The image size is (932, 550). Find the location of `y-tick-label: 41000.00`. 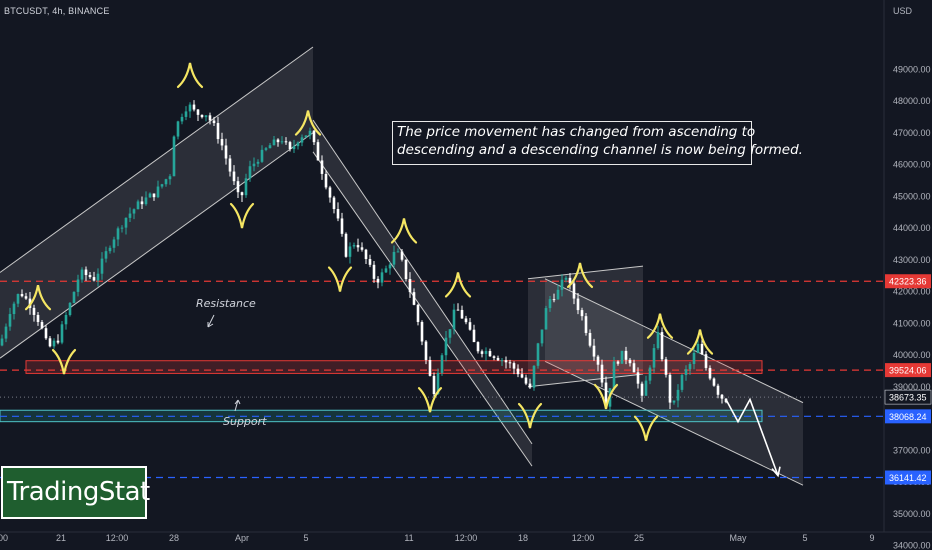

y-tick-label: 41000.00 is located at coordinates (912, 323).